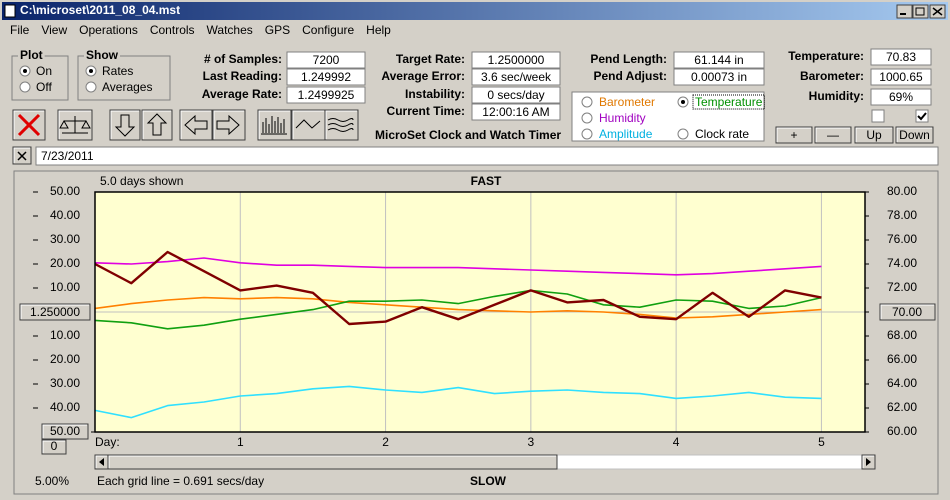  What do you see at coordinates (628, 59) in the screenshot?
I see `readout-label: Pend Length:` at bounding box center [628, 59].